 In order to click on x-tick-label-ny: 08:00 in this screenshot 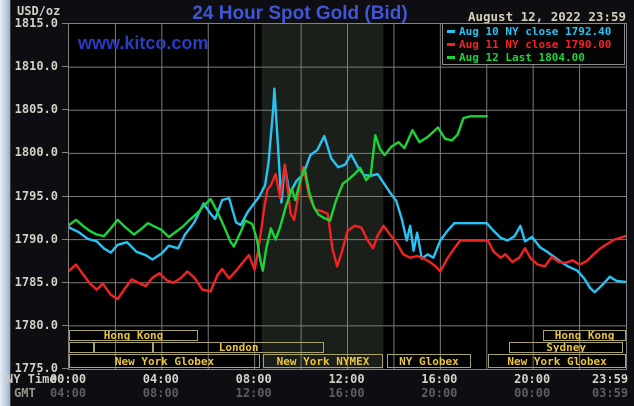, I will do `click(253, 379)`.